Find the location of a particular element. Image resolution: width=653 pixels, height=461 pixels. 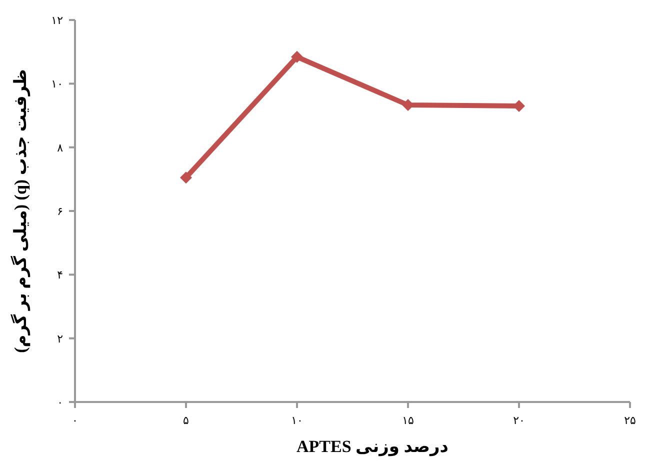

y-tick-label: ۱۲ is located at coordinates (57, 21).